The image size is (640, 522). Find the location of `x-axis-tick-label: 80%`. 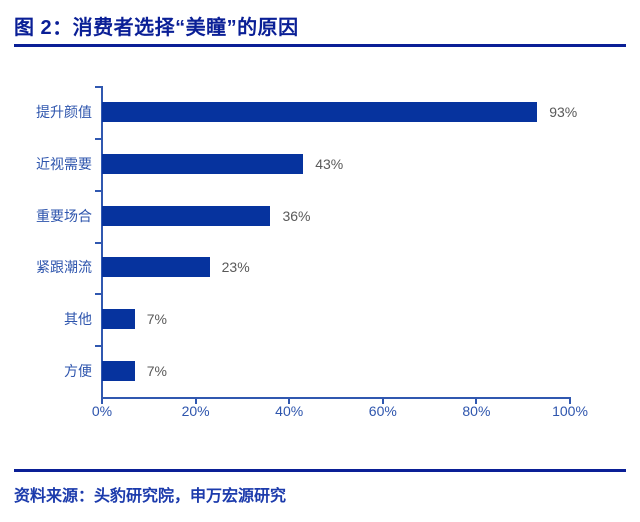

x-axis-tick-label: 80% is located at coordinates (476, 411).